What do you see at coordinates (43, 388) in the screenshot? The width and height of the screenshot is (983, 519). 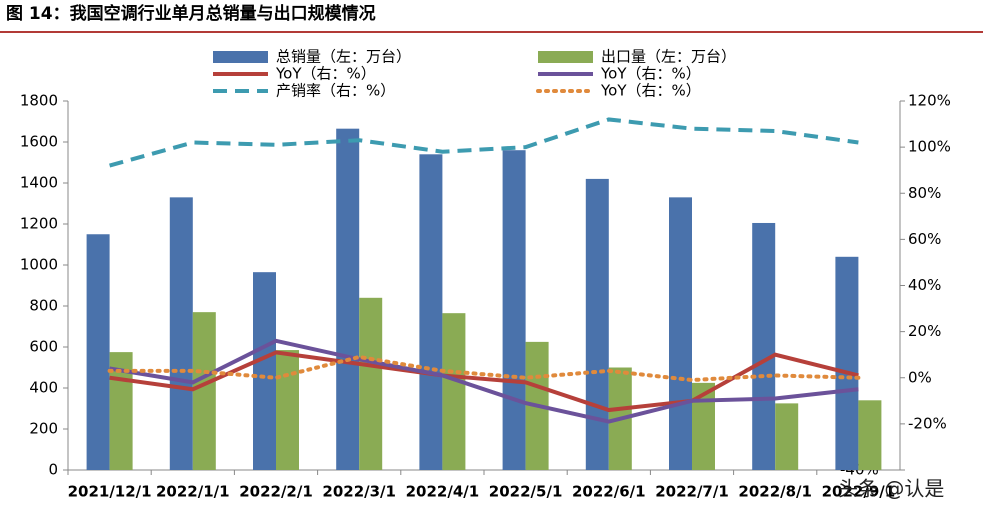 I see `y-tick-label: 400` at bounding box center [43, 388].